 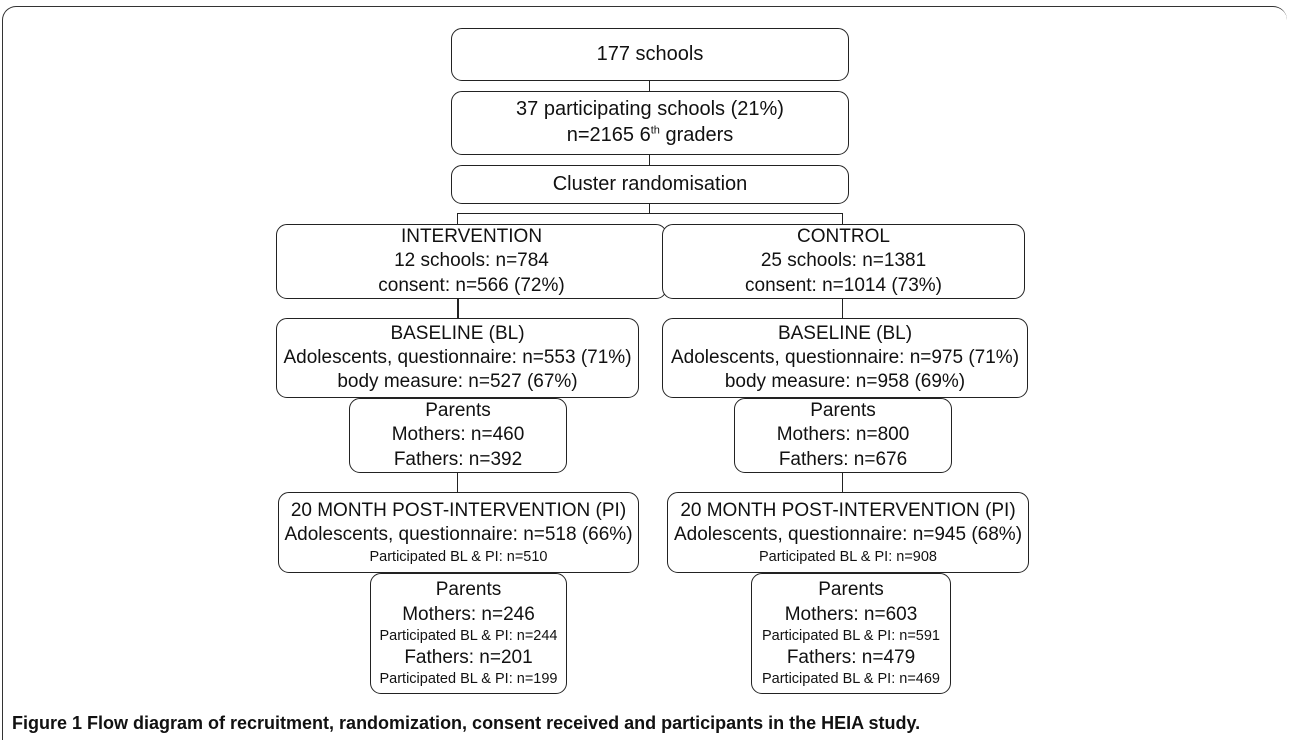 What do you see at coordinates (458, 308) in the screenshot?
I see `connector-int-group-baseline` at bounding box center [458, 308].